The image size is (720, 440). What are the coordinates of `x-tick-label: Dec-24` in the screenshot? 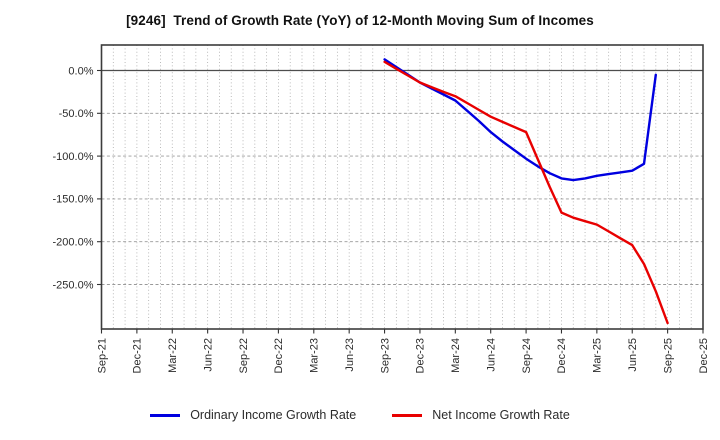 It's located at (562, 355).